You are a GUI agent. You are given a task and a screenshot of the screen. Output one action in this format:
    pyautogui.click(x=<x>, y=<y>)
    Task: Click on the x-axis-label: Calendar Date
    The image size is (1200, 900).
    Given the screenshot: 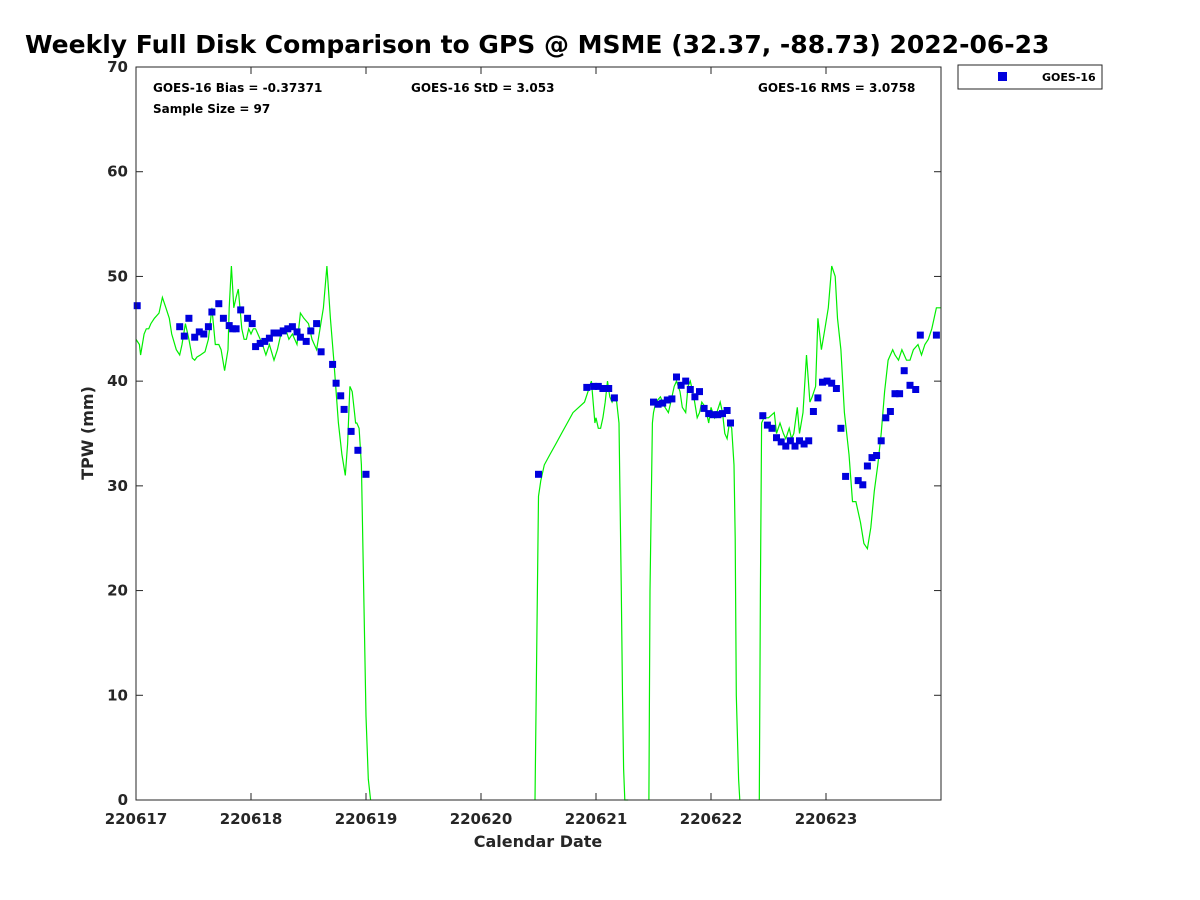 What is the action you would take?
    pyautogui.click(x=538, y=841)
    